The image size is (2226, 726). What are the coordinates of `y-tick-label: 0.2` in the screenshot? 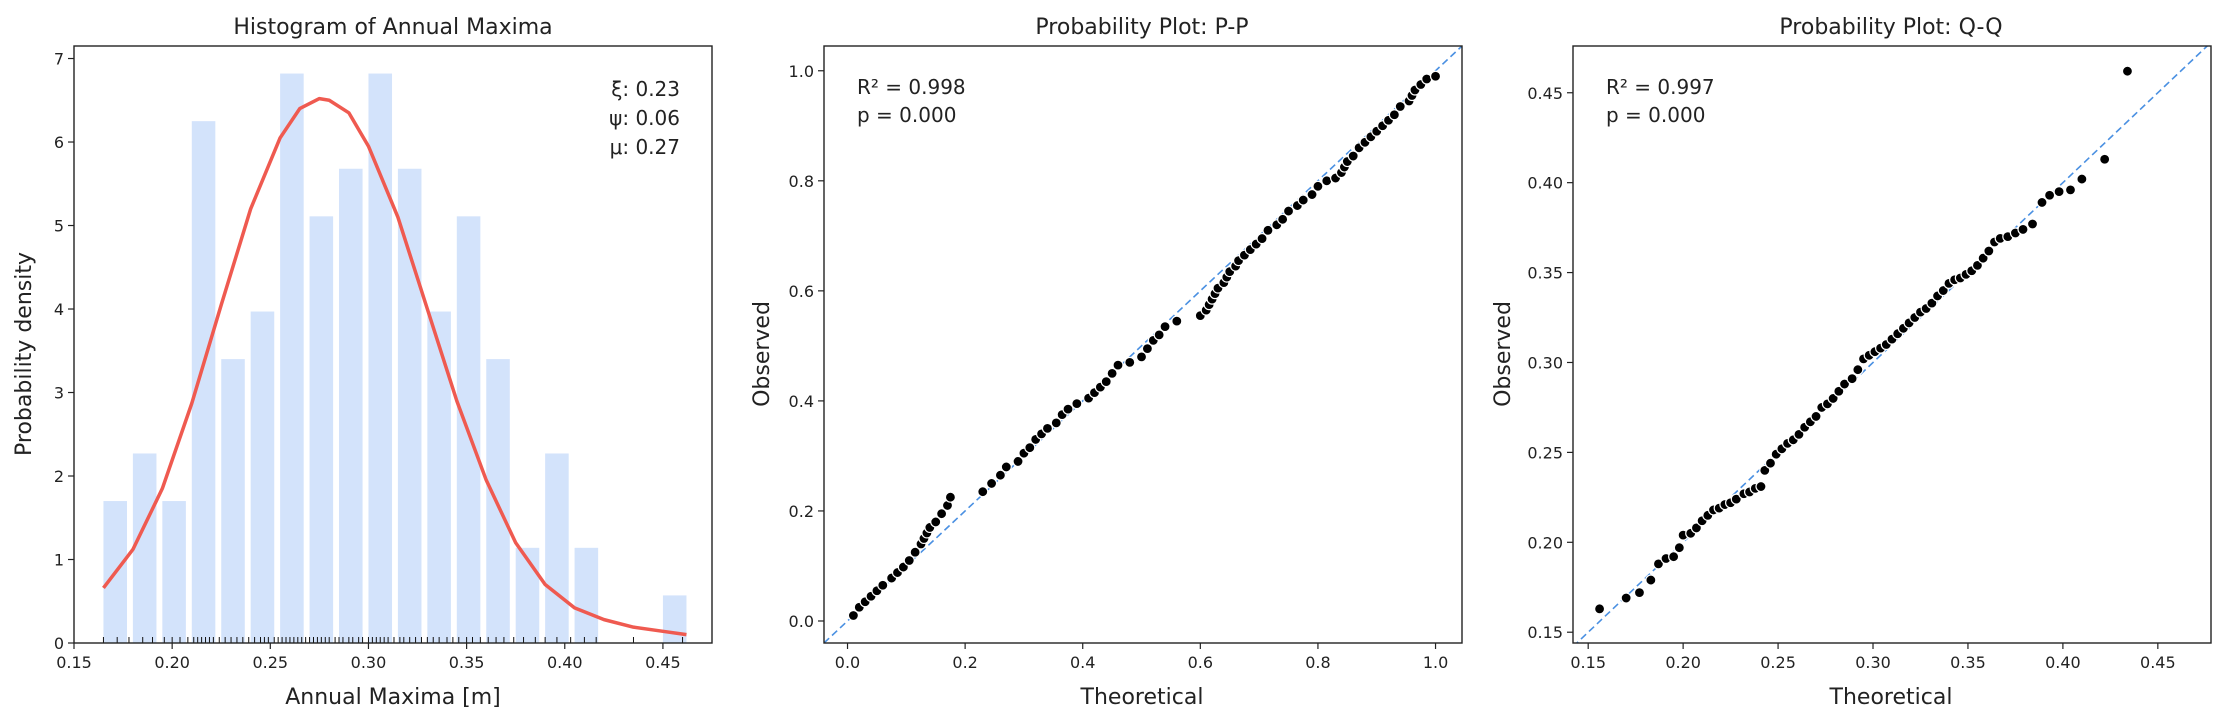 It's located at (801, 511).